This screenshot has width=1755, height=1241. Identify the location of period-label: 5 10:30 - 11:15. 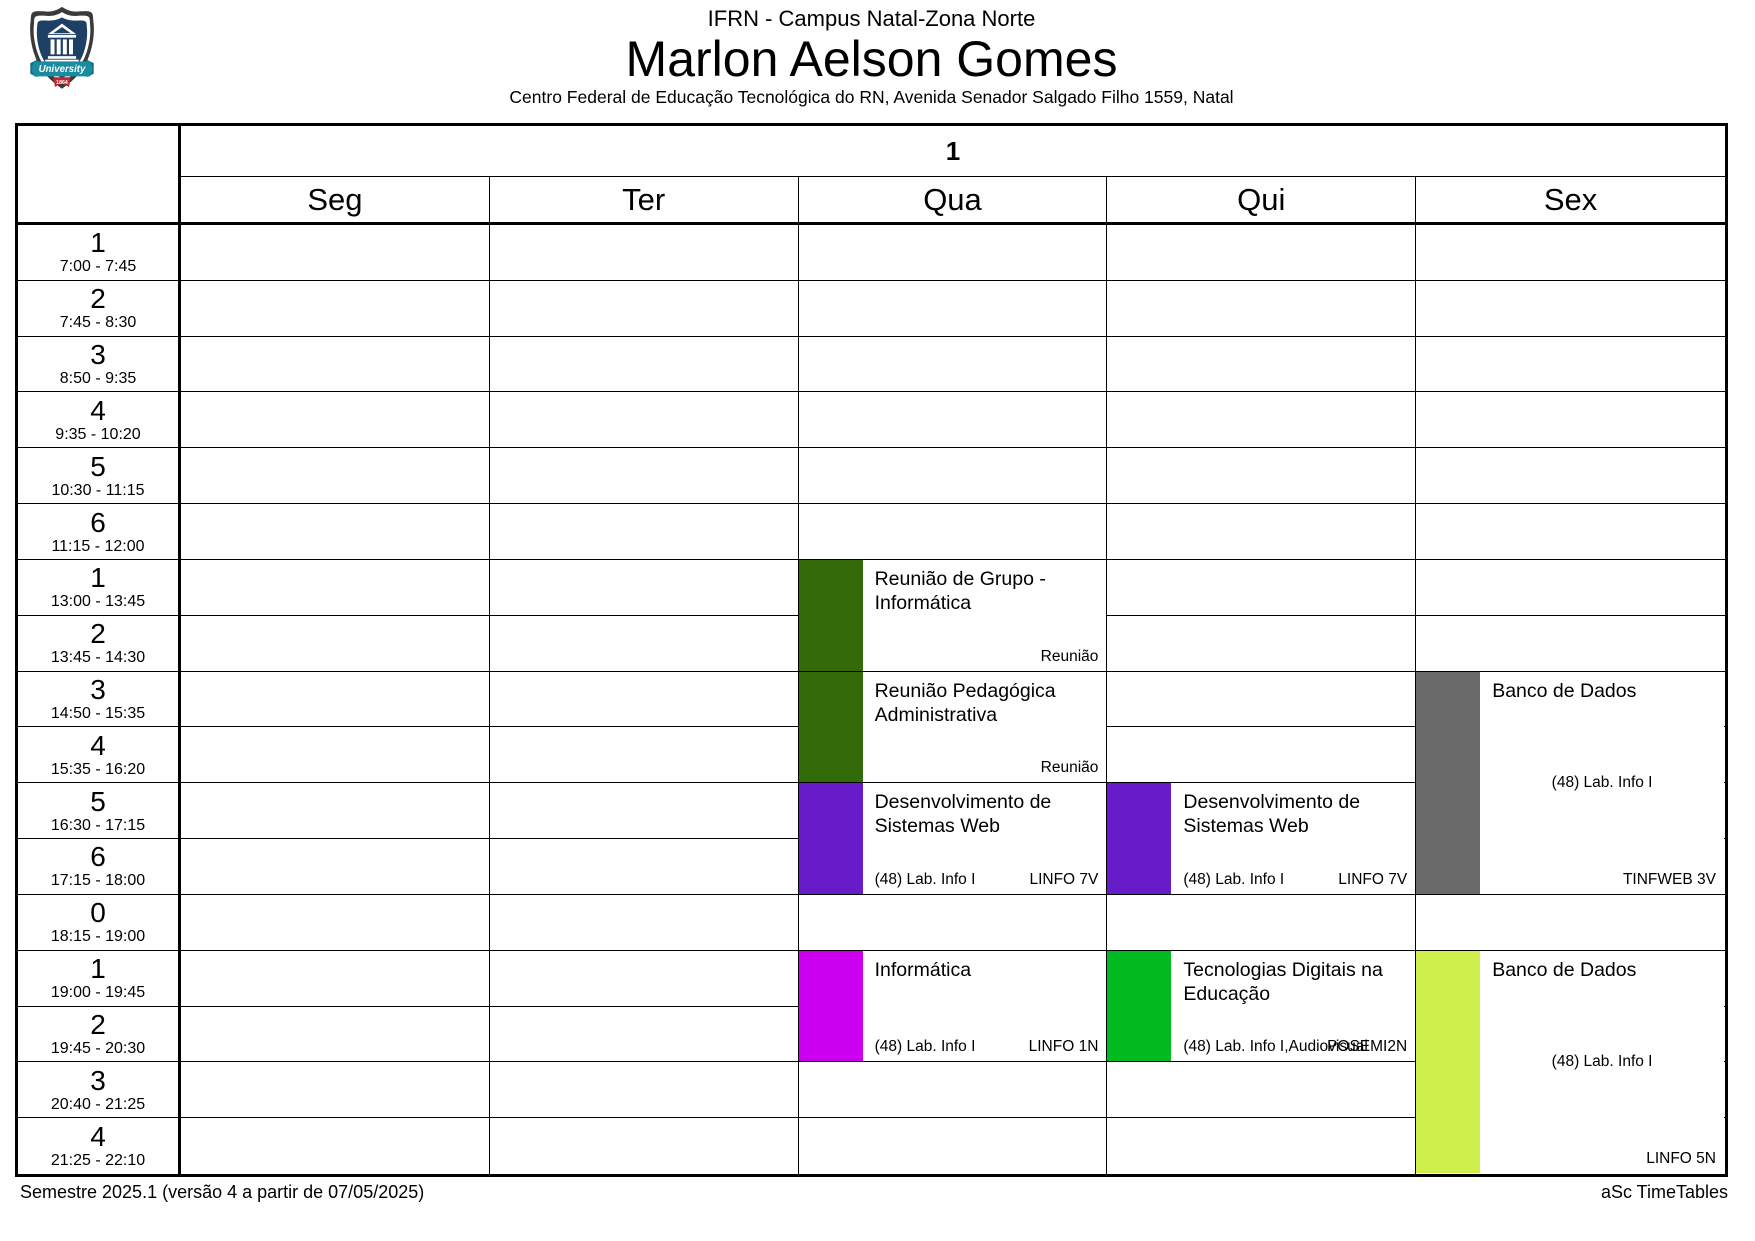
(99, 476).